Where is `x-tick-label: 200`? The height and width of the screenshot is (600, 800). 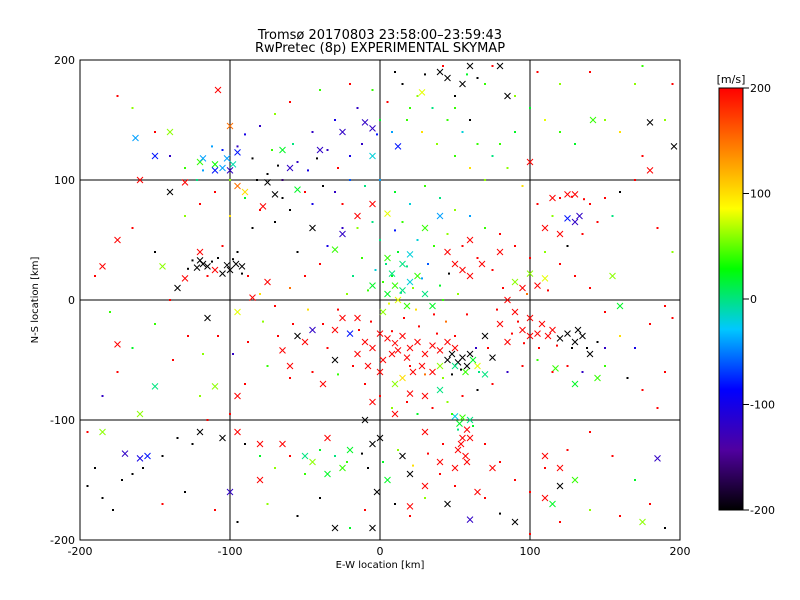 x-tick-label: 200 is located at coordinates (680, 551).